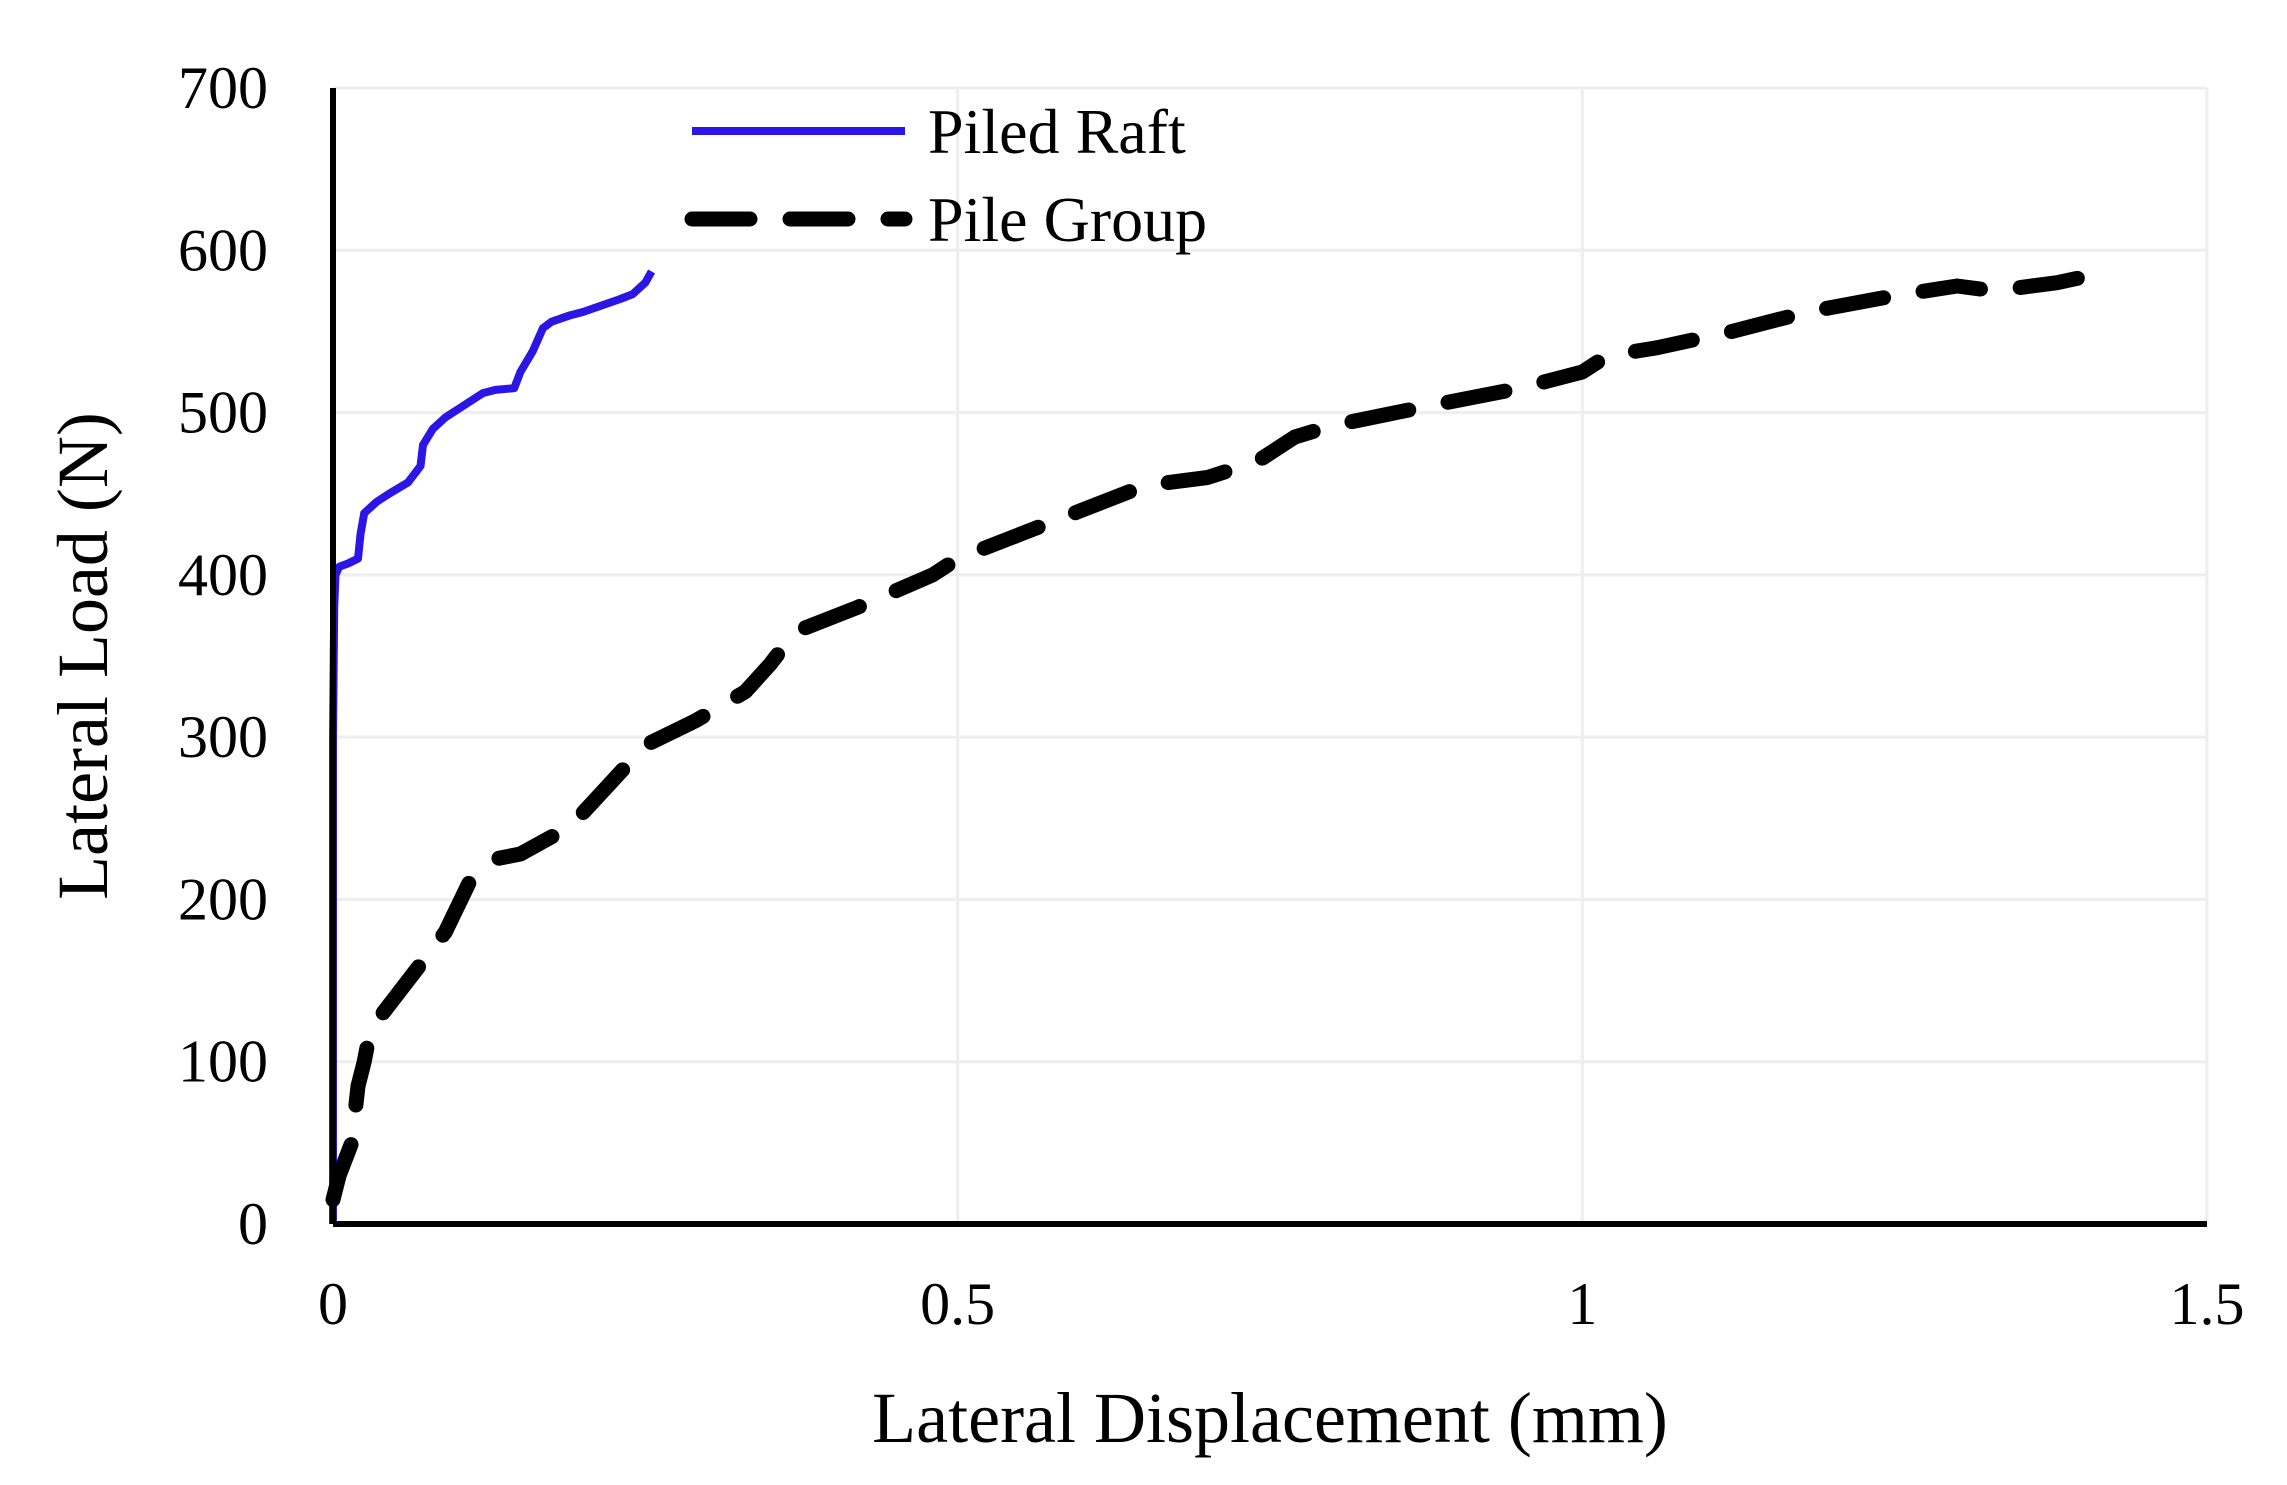  I want to click on y-tick-label: 500, so click(223, 413).